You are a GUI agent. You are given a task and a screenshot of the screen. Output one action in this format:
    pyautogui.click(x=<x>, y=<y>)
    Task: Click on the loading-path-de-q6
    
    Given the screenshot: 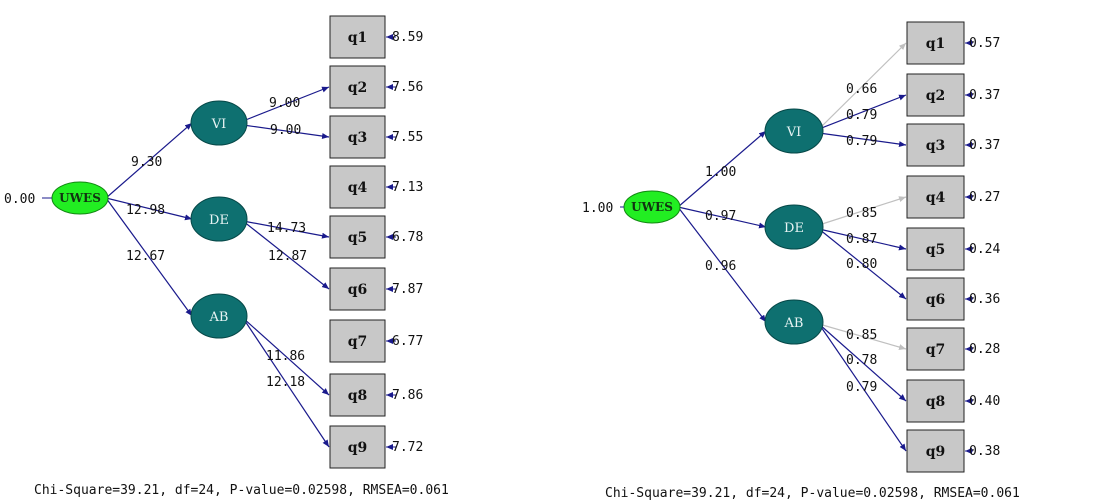 What is the action you would take?
    pyautogui.click(x=286, y=255)
    